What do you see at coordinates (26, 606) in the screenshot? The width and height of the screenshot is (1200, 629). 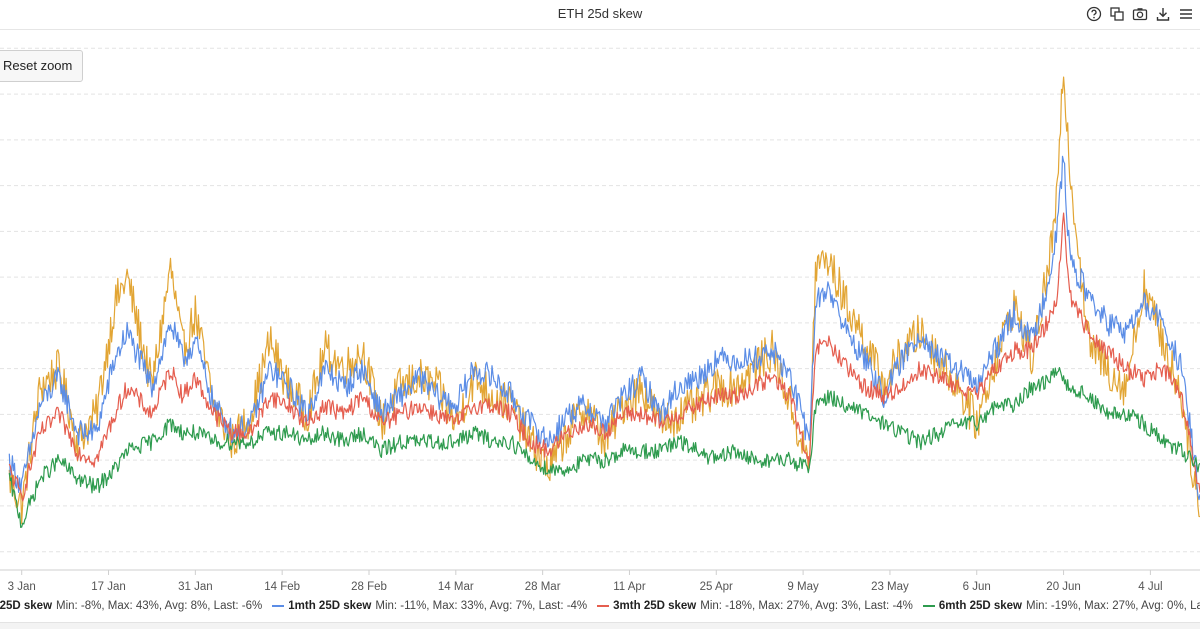 I see `legend-series-name: k 25D skew` at bounding box center [26, 606].